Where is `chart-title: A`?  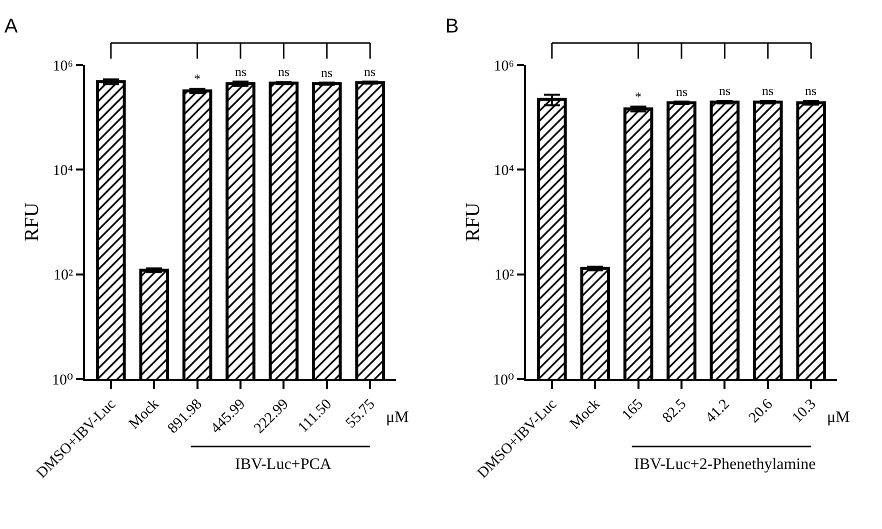 chart-title: A is located at coordinates (11, 27).